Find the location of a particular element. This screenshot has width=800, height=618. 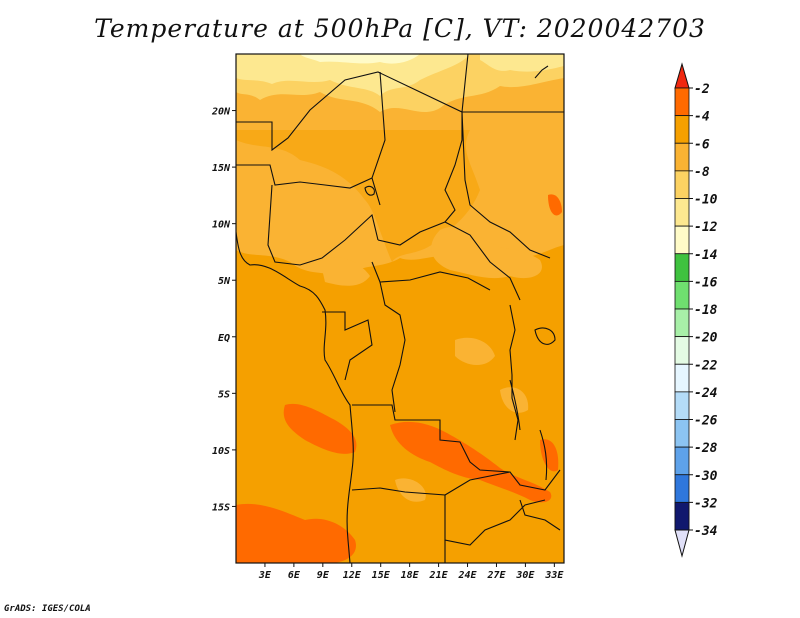

border-drc-west is located at coordinates (392, 347).